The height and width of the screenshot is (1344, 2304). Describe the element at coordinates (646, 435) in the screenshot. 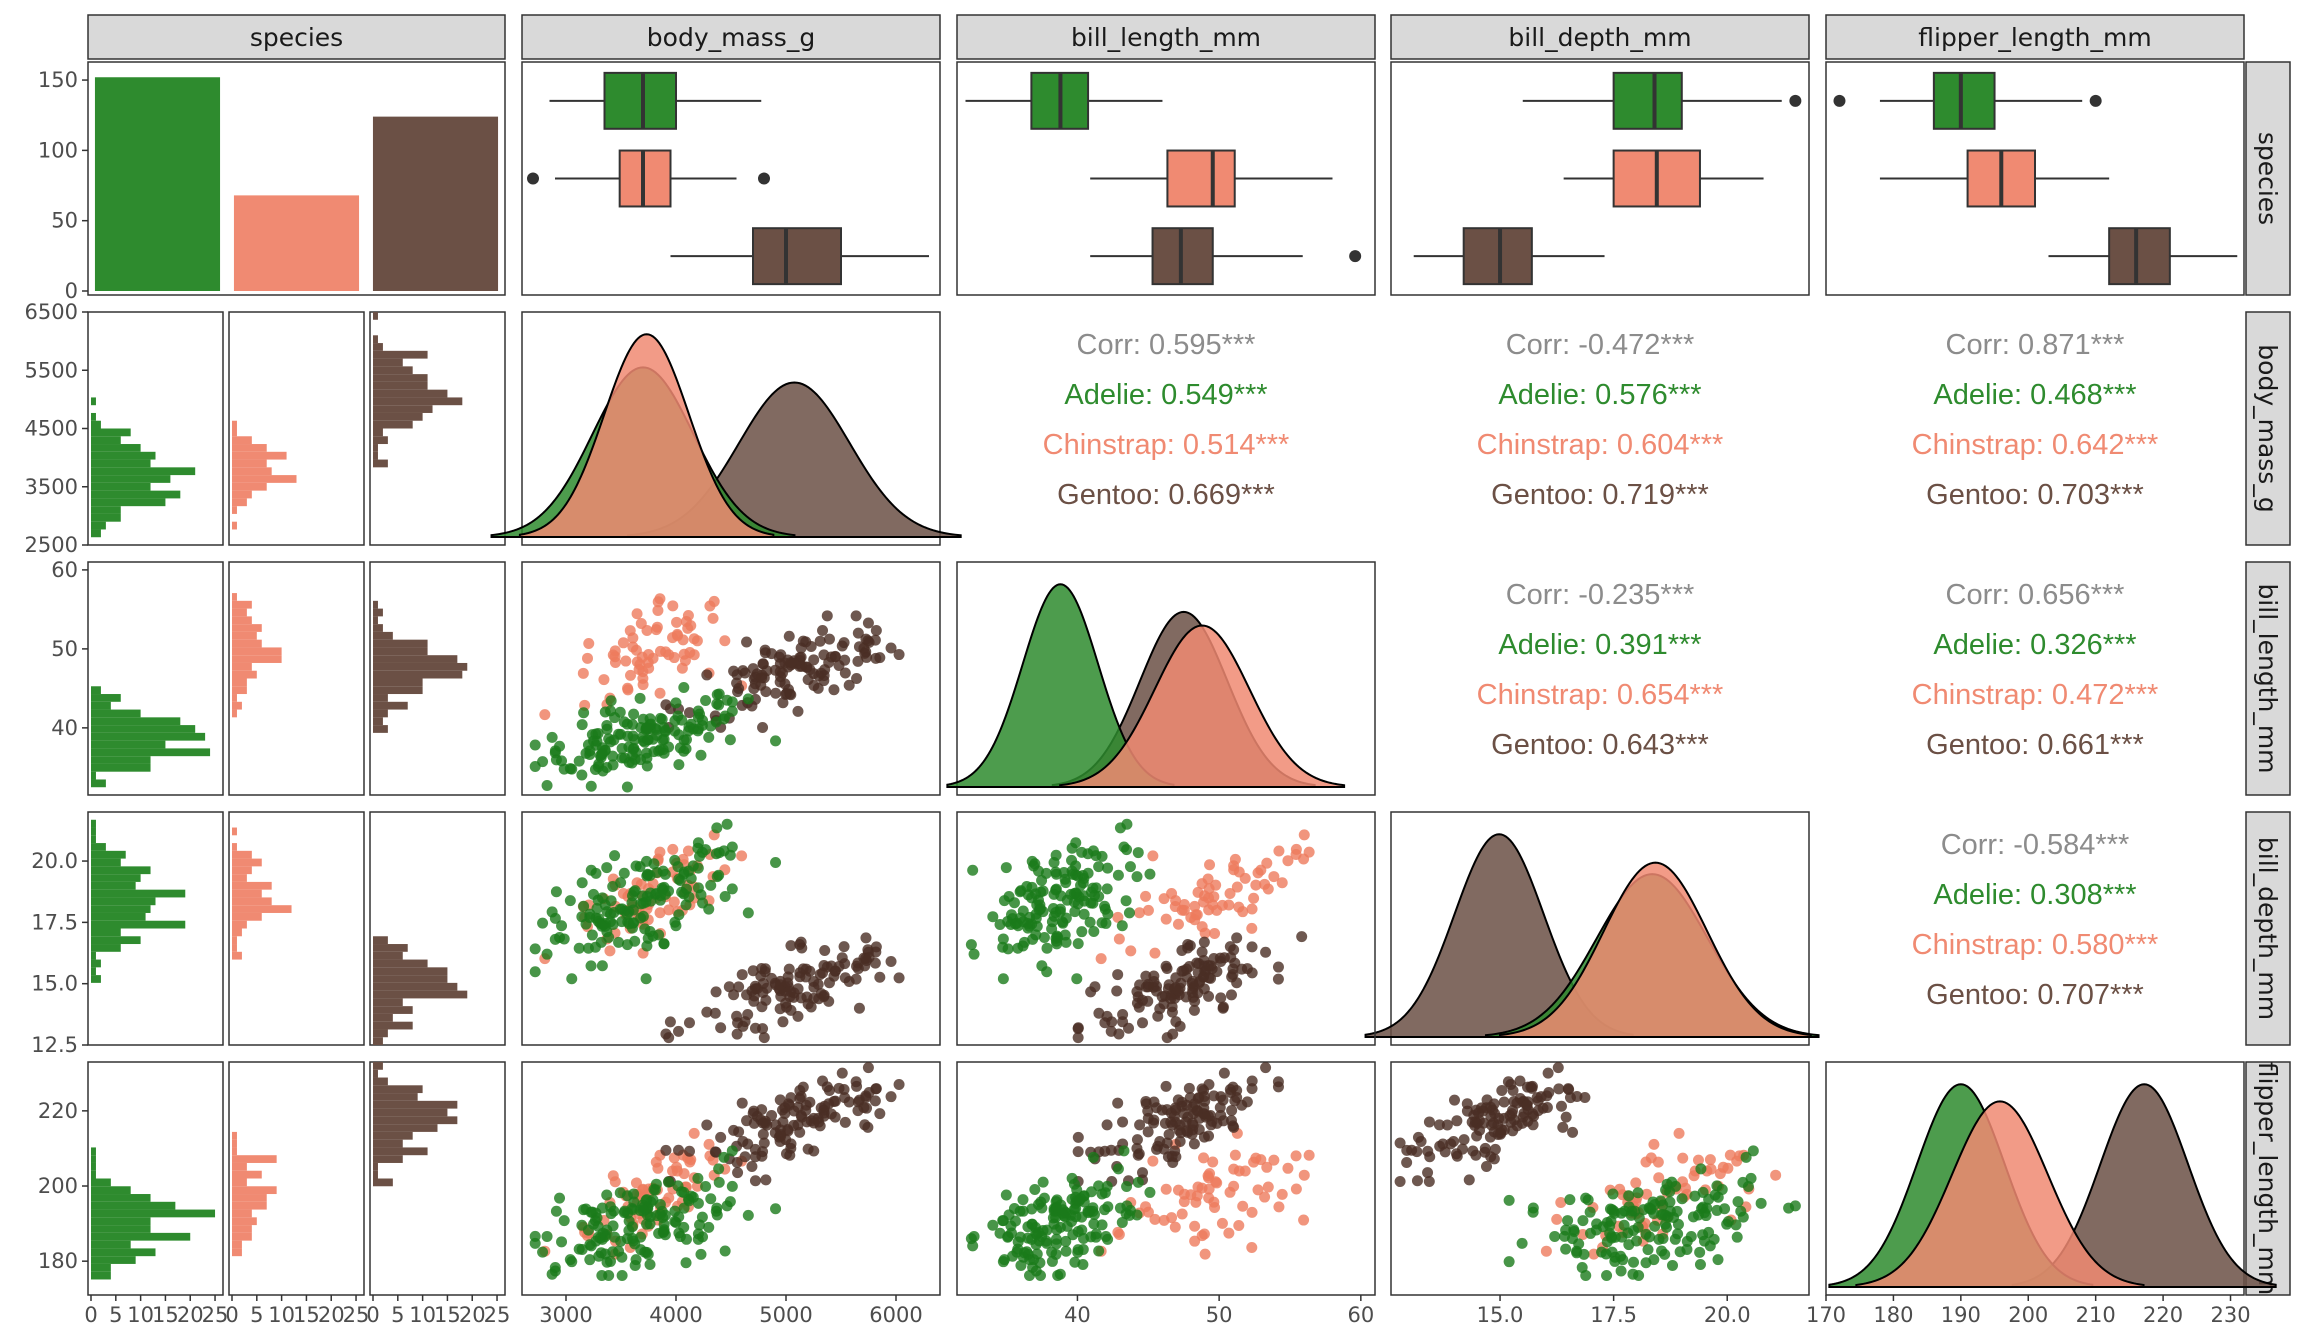

I see `density-chinstrap` at that location.